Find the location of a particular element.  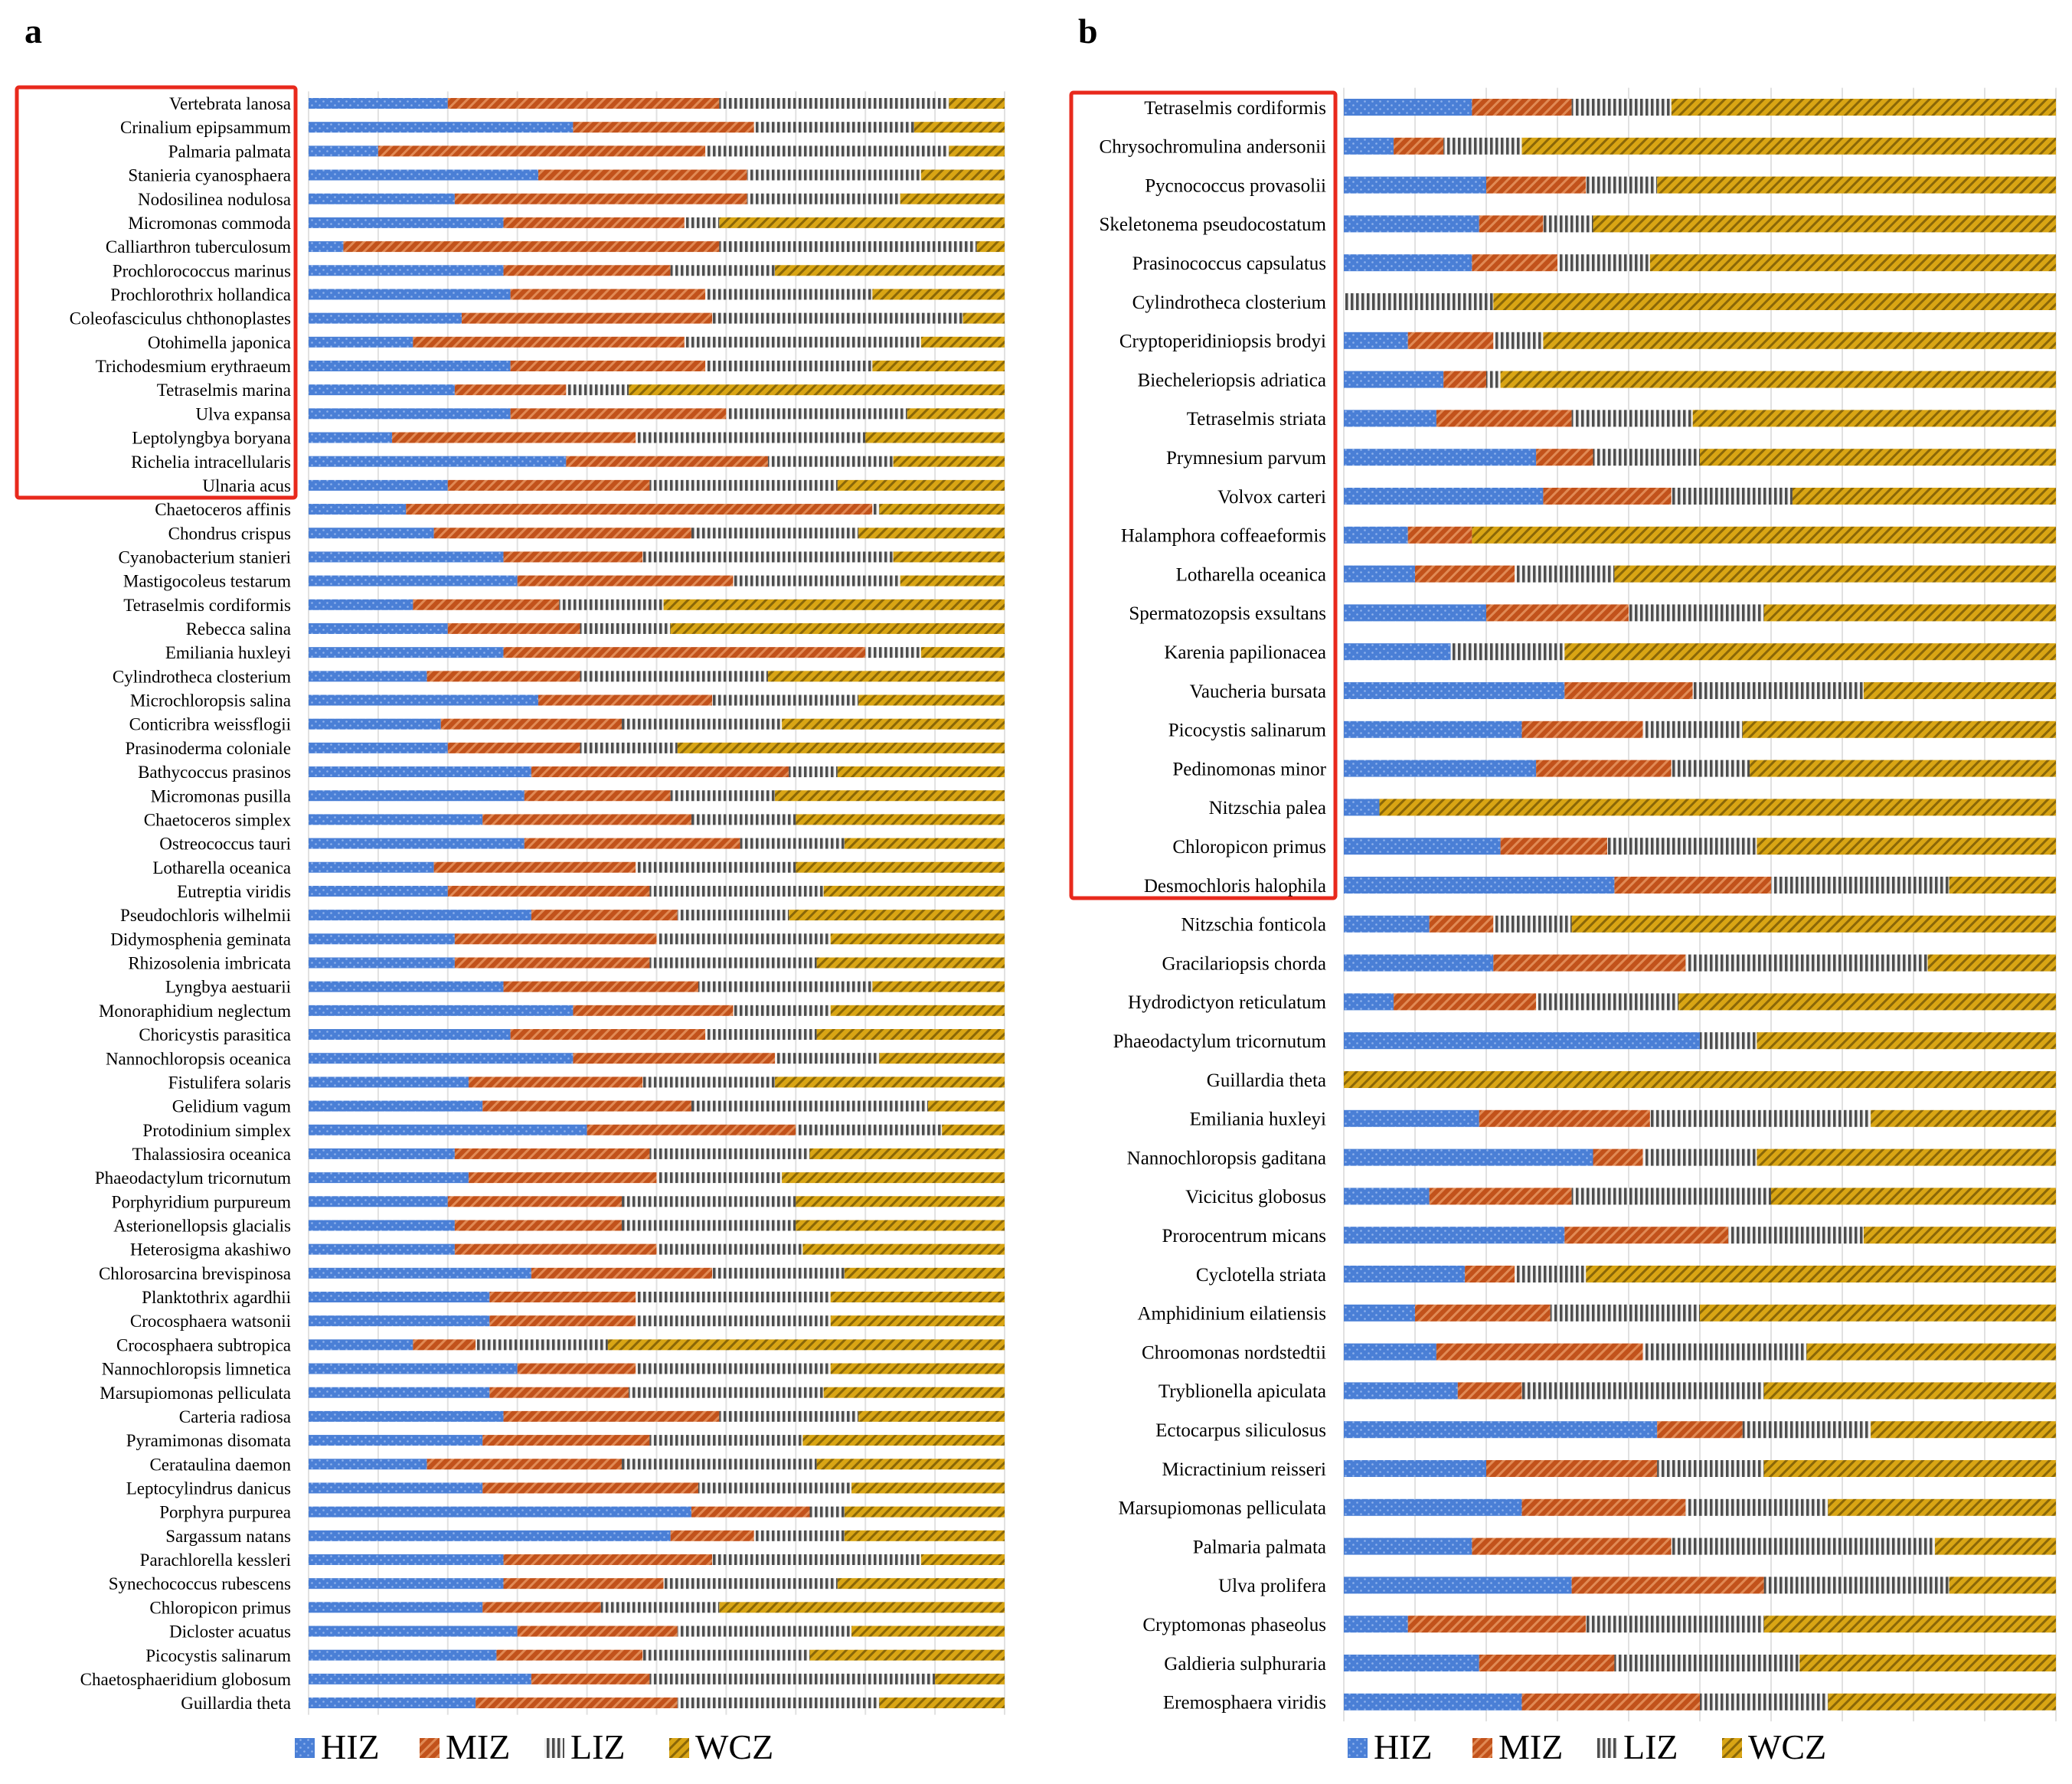

category-label: Chrysochromulina andersonii is located at coordinates (1213, 147).